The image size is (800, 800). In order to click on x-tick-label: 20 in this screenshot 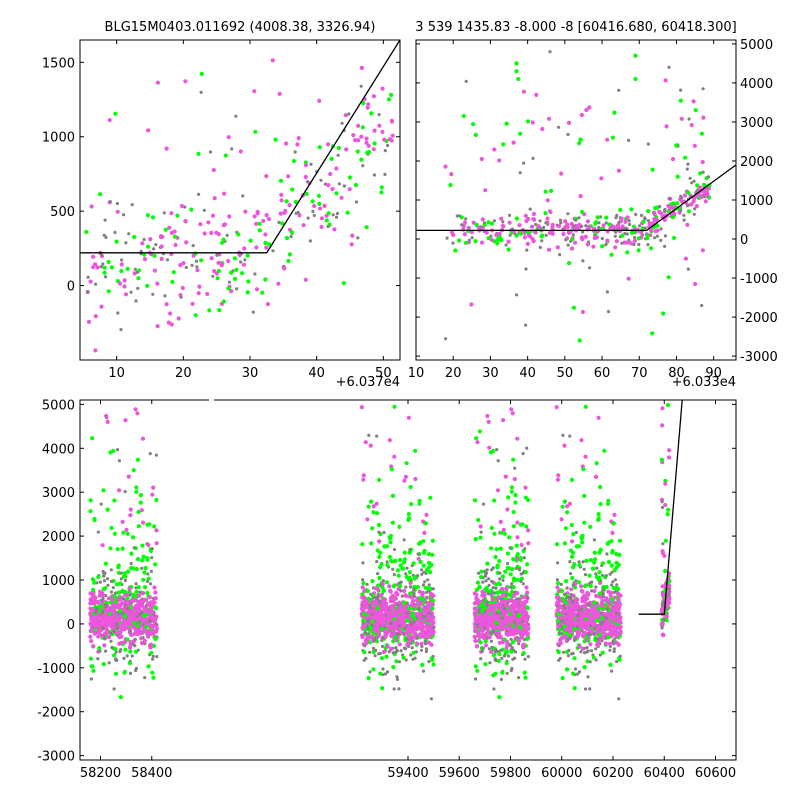, I will do `click(183, 373)`.